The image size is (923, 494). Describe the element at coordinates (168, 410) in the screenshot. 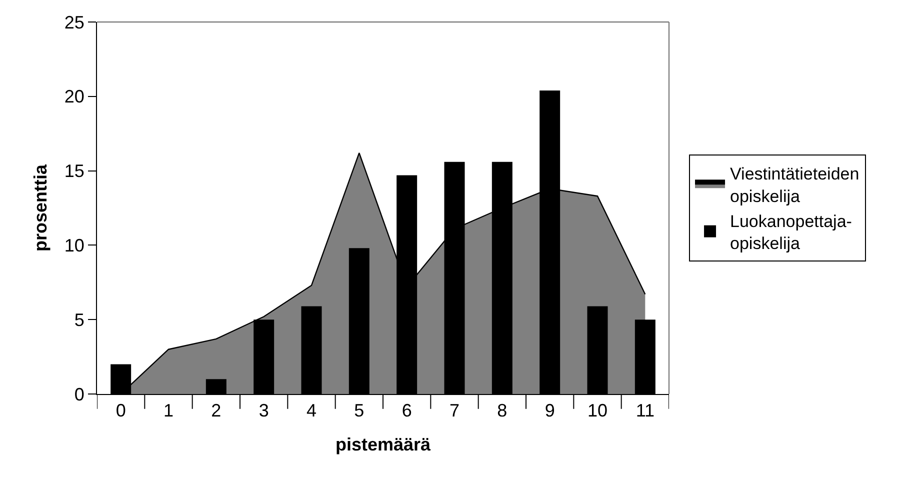

I see `x-tick-label: 1` at that location.